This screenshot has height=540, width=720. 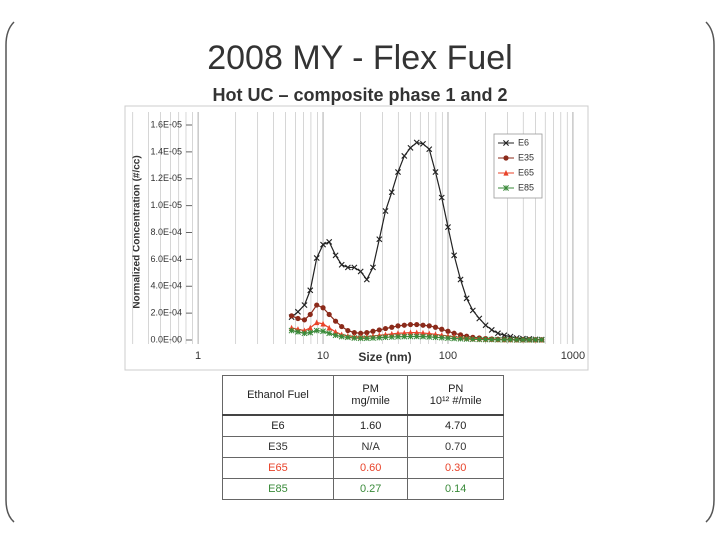 What do you see at coordinates (456, 389) in the screenshot?
I see `header-text: PN` at bounding box center [456, 389].